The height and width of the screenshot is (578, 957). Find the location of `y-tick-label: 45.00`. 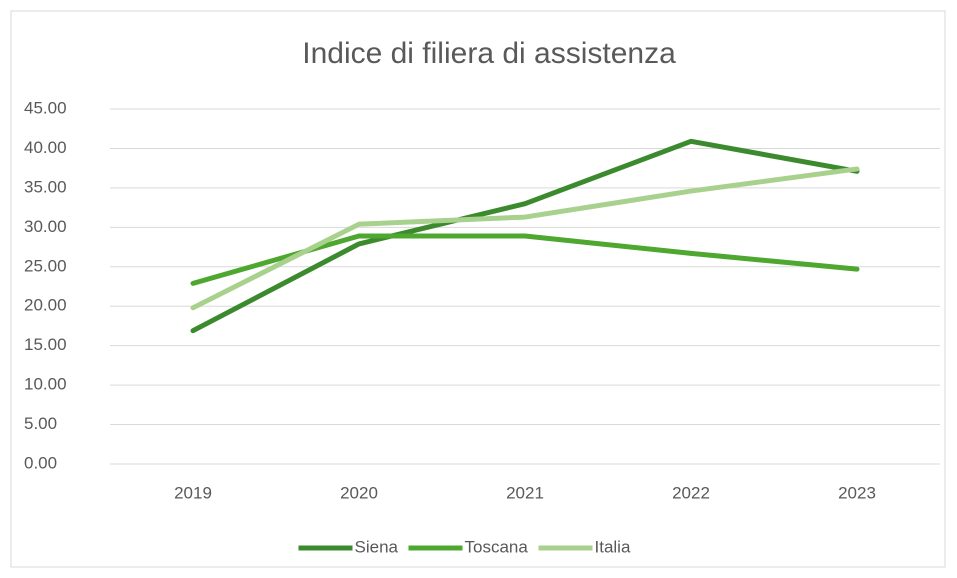

y-tick-label: 45.00 is located at coordinates (45, 107).